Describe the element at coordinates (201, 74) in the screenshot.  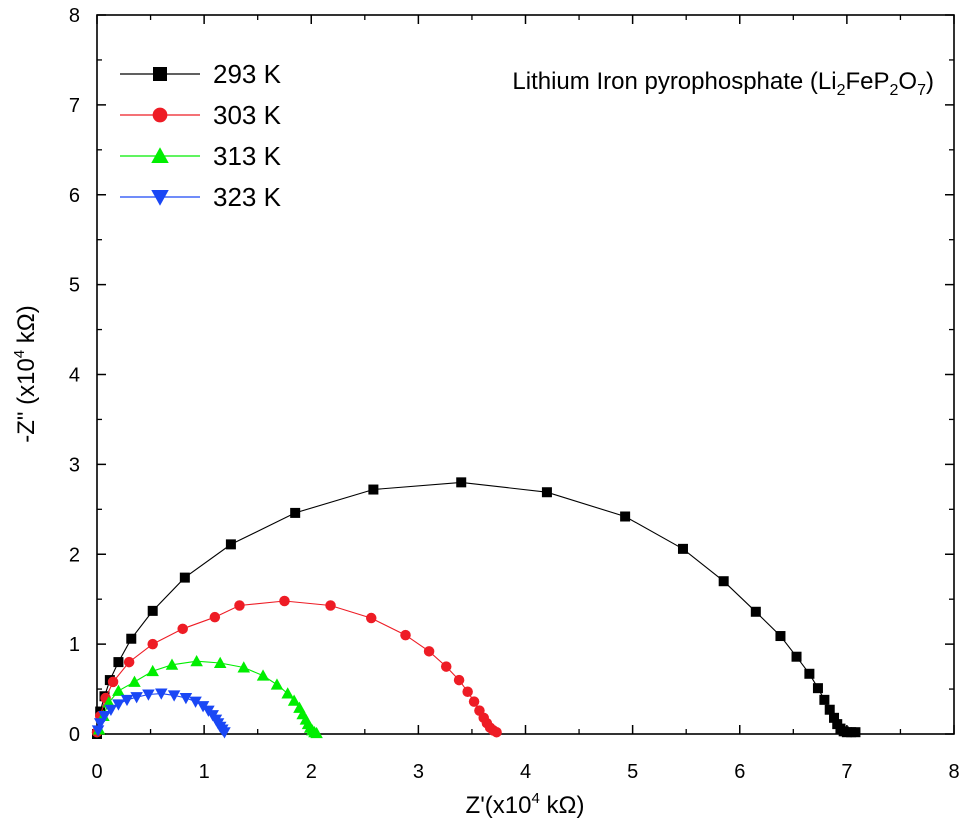
I see `legend-item: 293 K` at that location.